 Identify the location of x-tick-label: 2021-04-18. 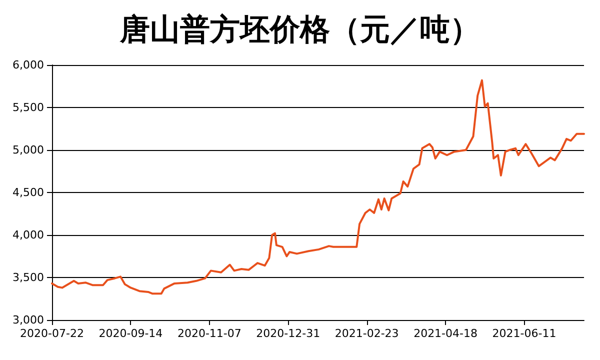
(446, 333).